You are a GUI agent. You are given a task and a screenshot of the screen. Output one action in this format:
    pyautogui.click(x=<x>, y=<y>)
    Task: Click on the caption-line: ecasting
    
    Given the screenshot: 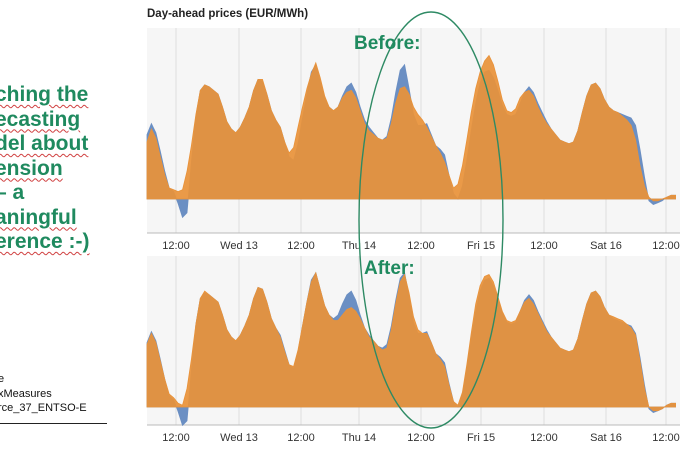 What is the action you would take?
    pyautogui.click(x=40, y=119)
    